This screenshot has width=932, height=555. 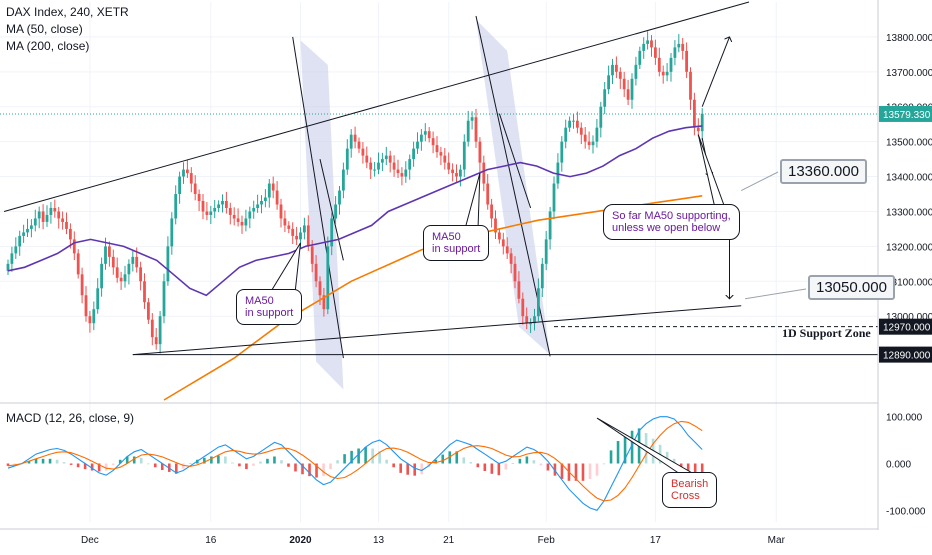 I want to click on time-tick-label: Feb, so click(x=547, y=540).